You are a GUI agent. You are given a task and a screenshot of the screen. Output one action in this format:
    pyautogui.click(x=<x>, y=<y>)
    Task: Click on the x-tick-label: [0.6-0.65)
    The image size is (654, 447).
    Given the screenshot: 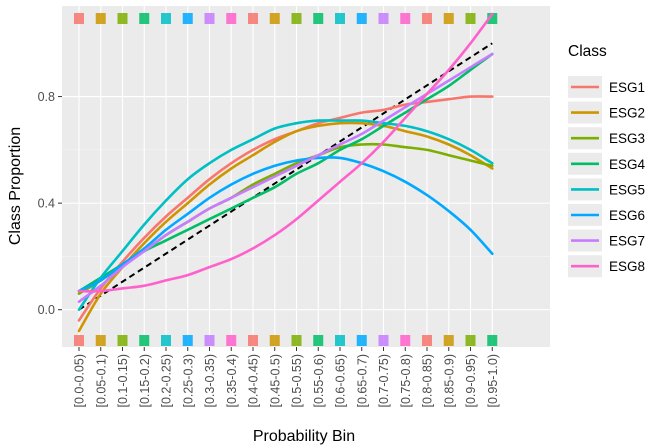 What is the action you would take?
    pyautogui.click(x=341, y=381)
    